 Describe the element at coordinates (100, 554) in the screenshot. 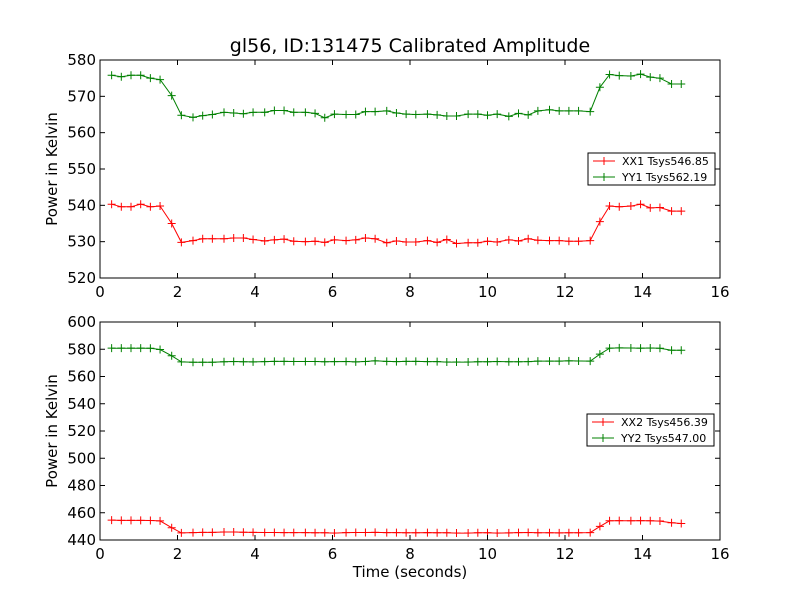

I see `x-tick-label: 0` at that location.